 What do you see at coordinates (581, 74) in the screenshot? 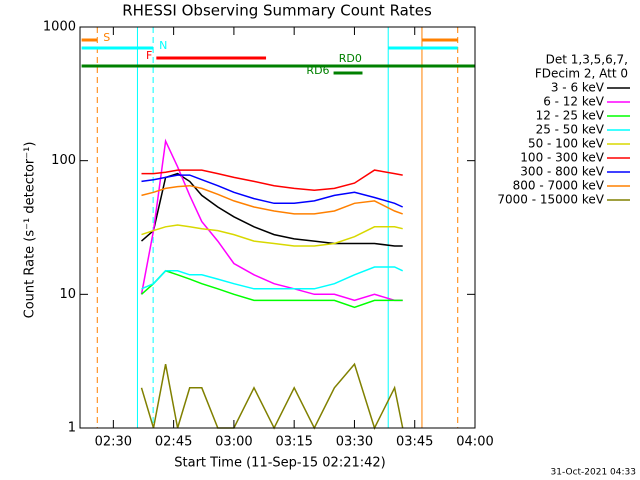
I see `legend-header: FDecim 2, Att 0` at bounding box center [581, 74].